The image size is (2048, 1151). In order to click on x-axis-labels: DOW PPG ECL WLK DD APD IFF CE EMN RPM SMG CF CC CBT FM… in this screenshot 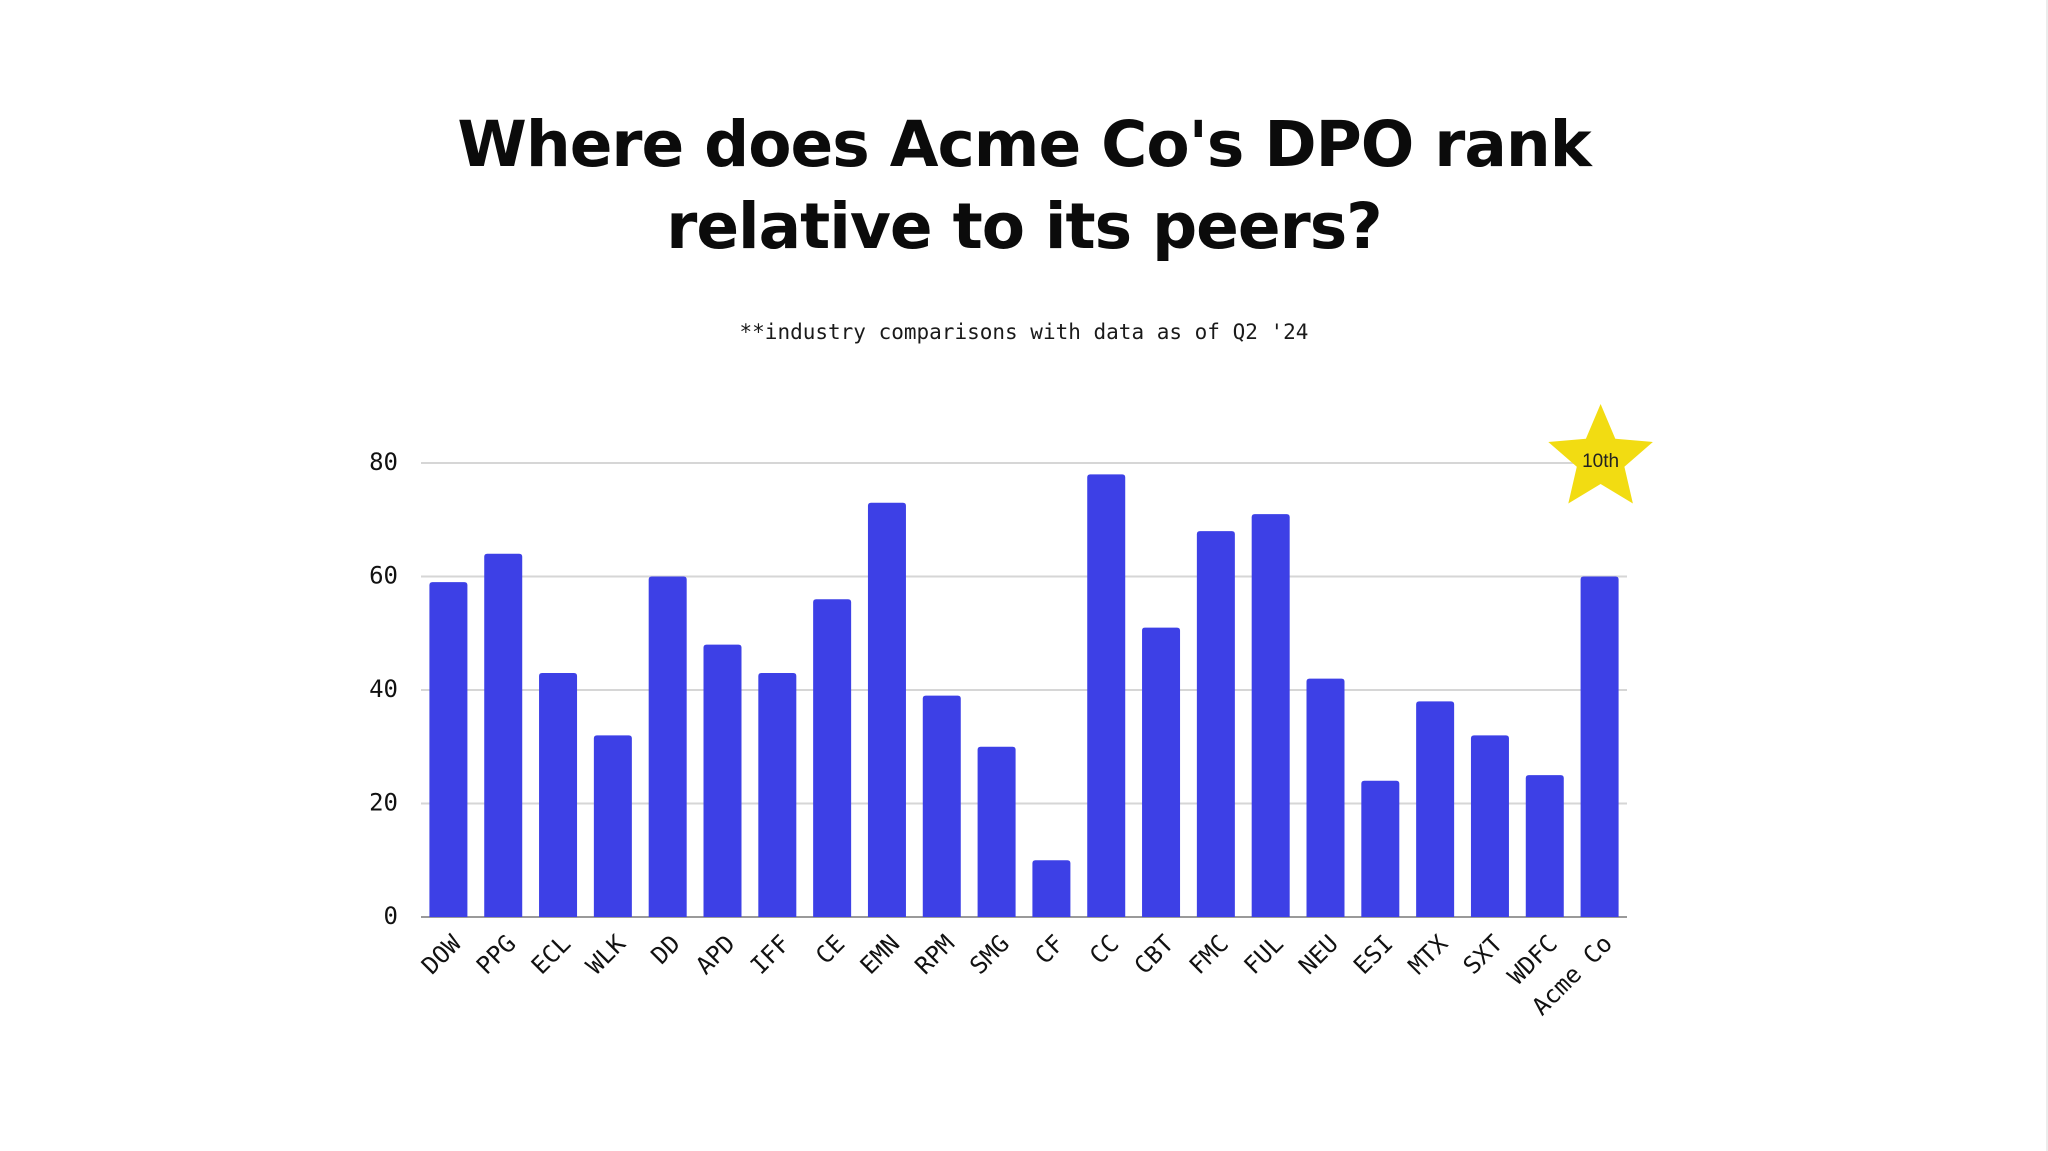, I will do `click(1017, 975)`.